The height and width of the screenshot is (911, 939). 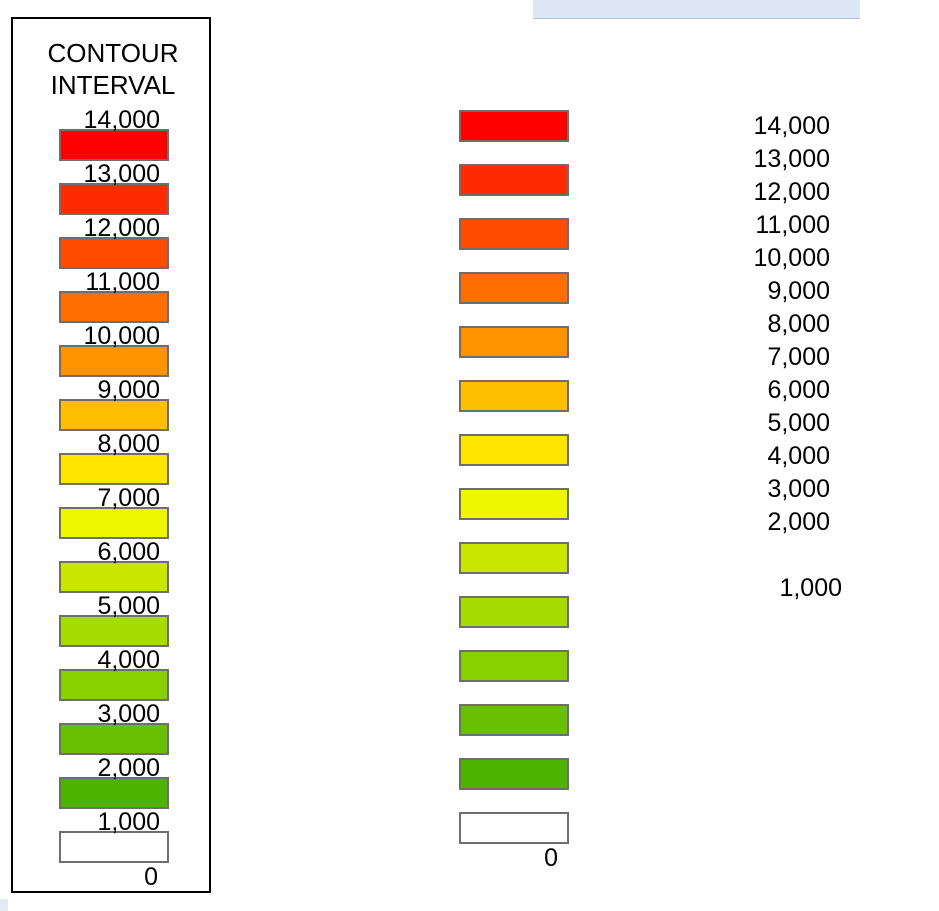 What do you see at coordinates (113, 69) in the screenshot?
I see `legend-title: CONTOUR INTERVAL` at bounding box center [113, 69].